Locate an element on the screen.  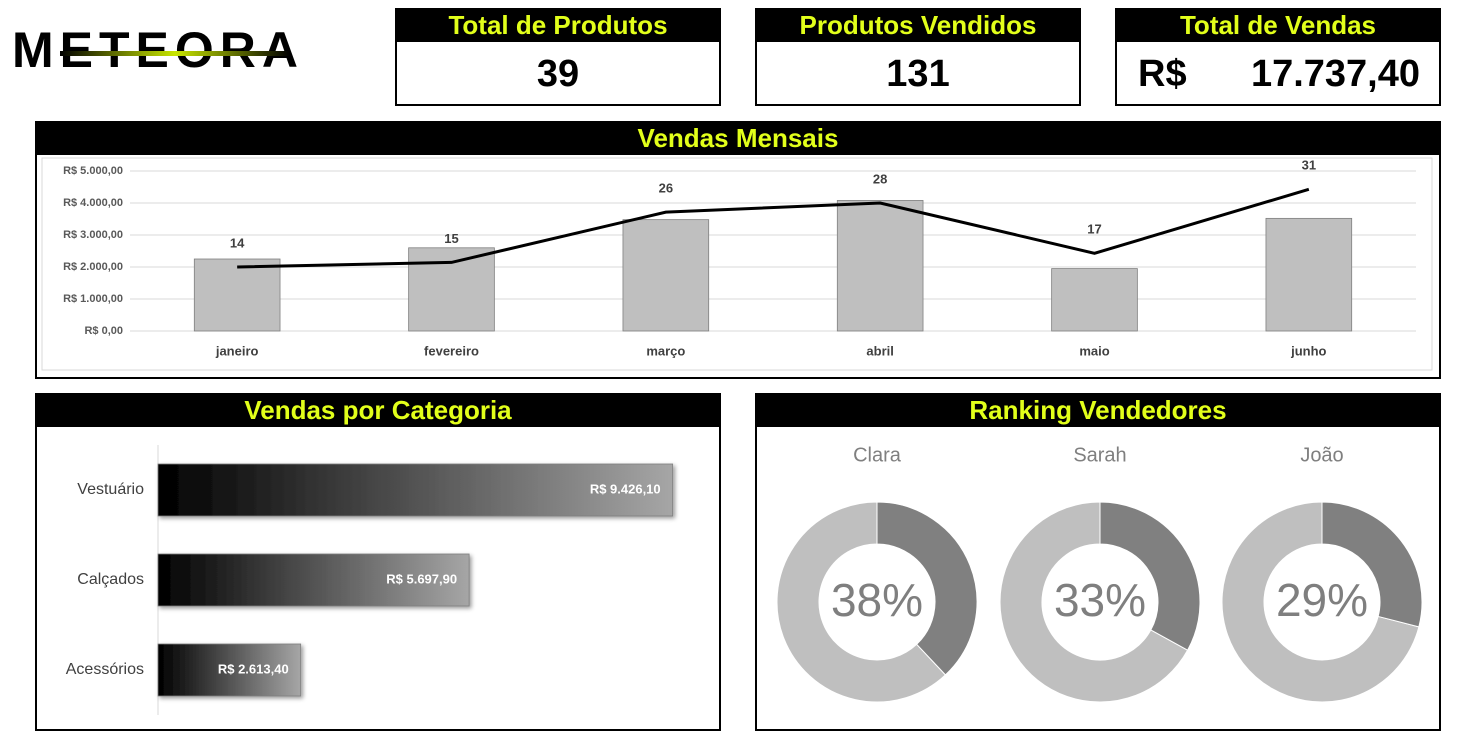
donut-label: 33% is located at coordinates (1100, 600).